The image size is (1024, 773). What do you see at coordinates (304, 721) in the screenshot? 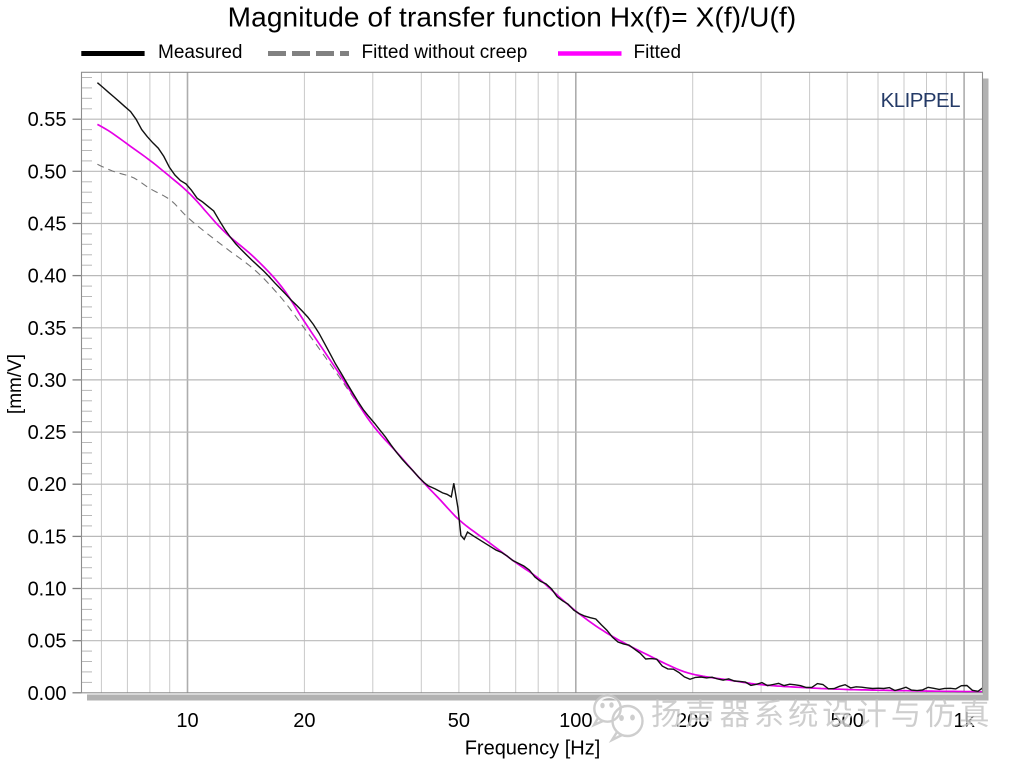
I see `svg-text: 20` at bounding box center [304, 721].